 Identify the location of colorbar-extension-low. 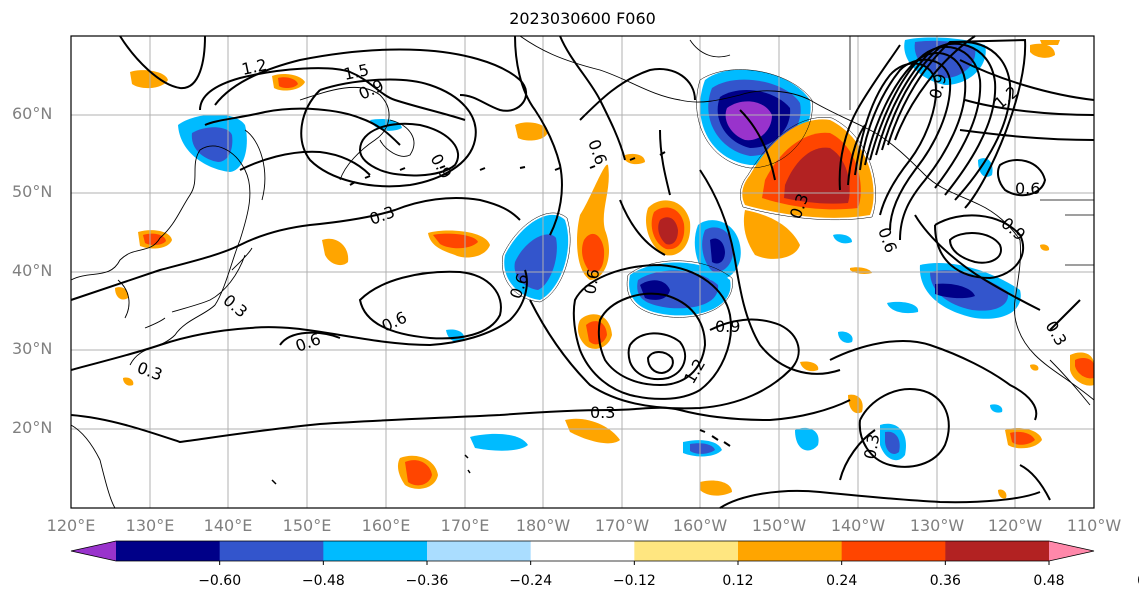
(93, 551).